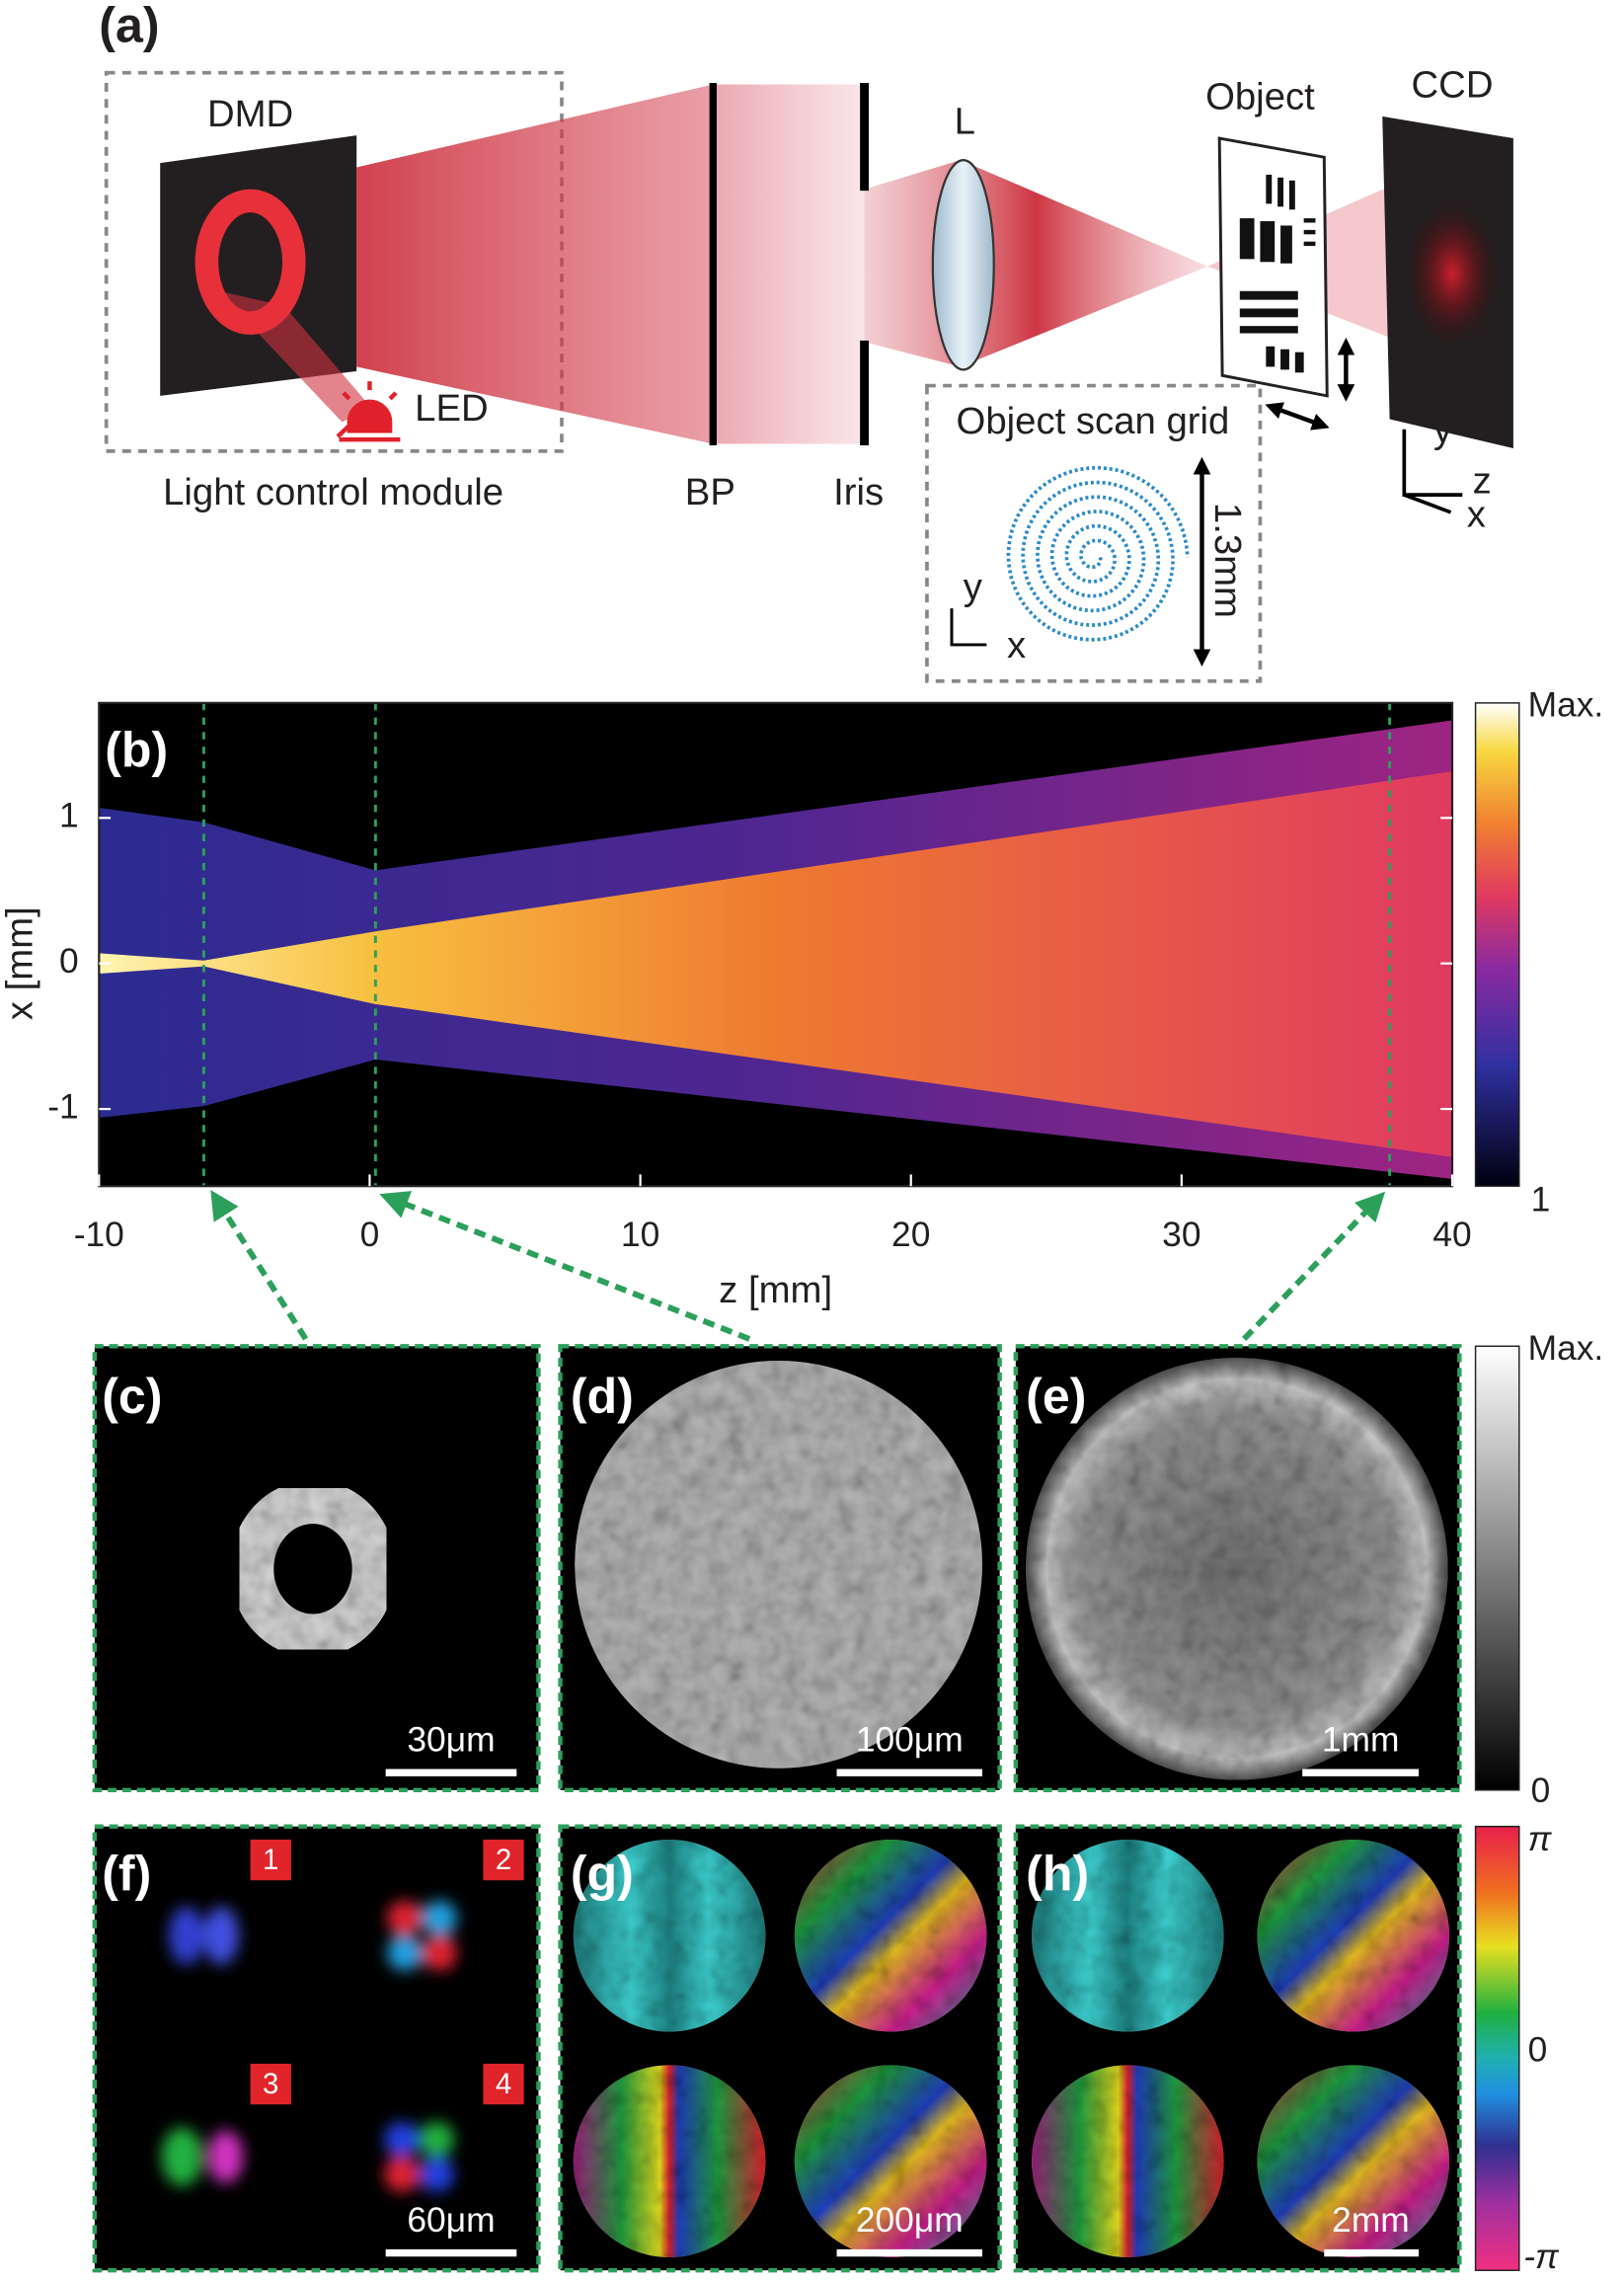  What do you see at coordinates (1443, 430) in the screenshot?
I see `axis-label: y` at bounding box center [1443, 430].